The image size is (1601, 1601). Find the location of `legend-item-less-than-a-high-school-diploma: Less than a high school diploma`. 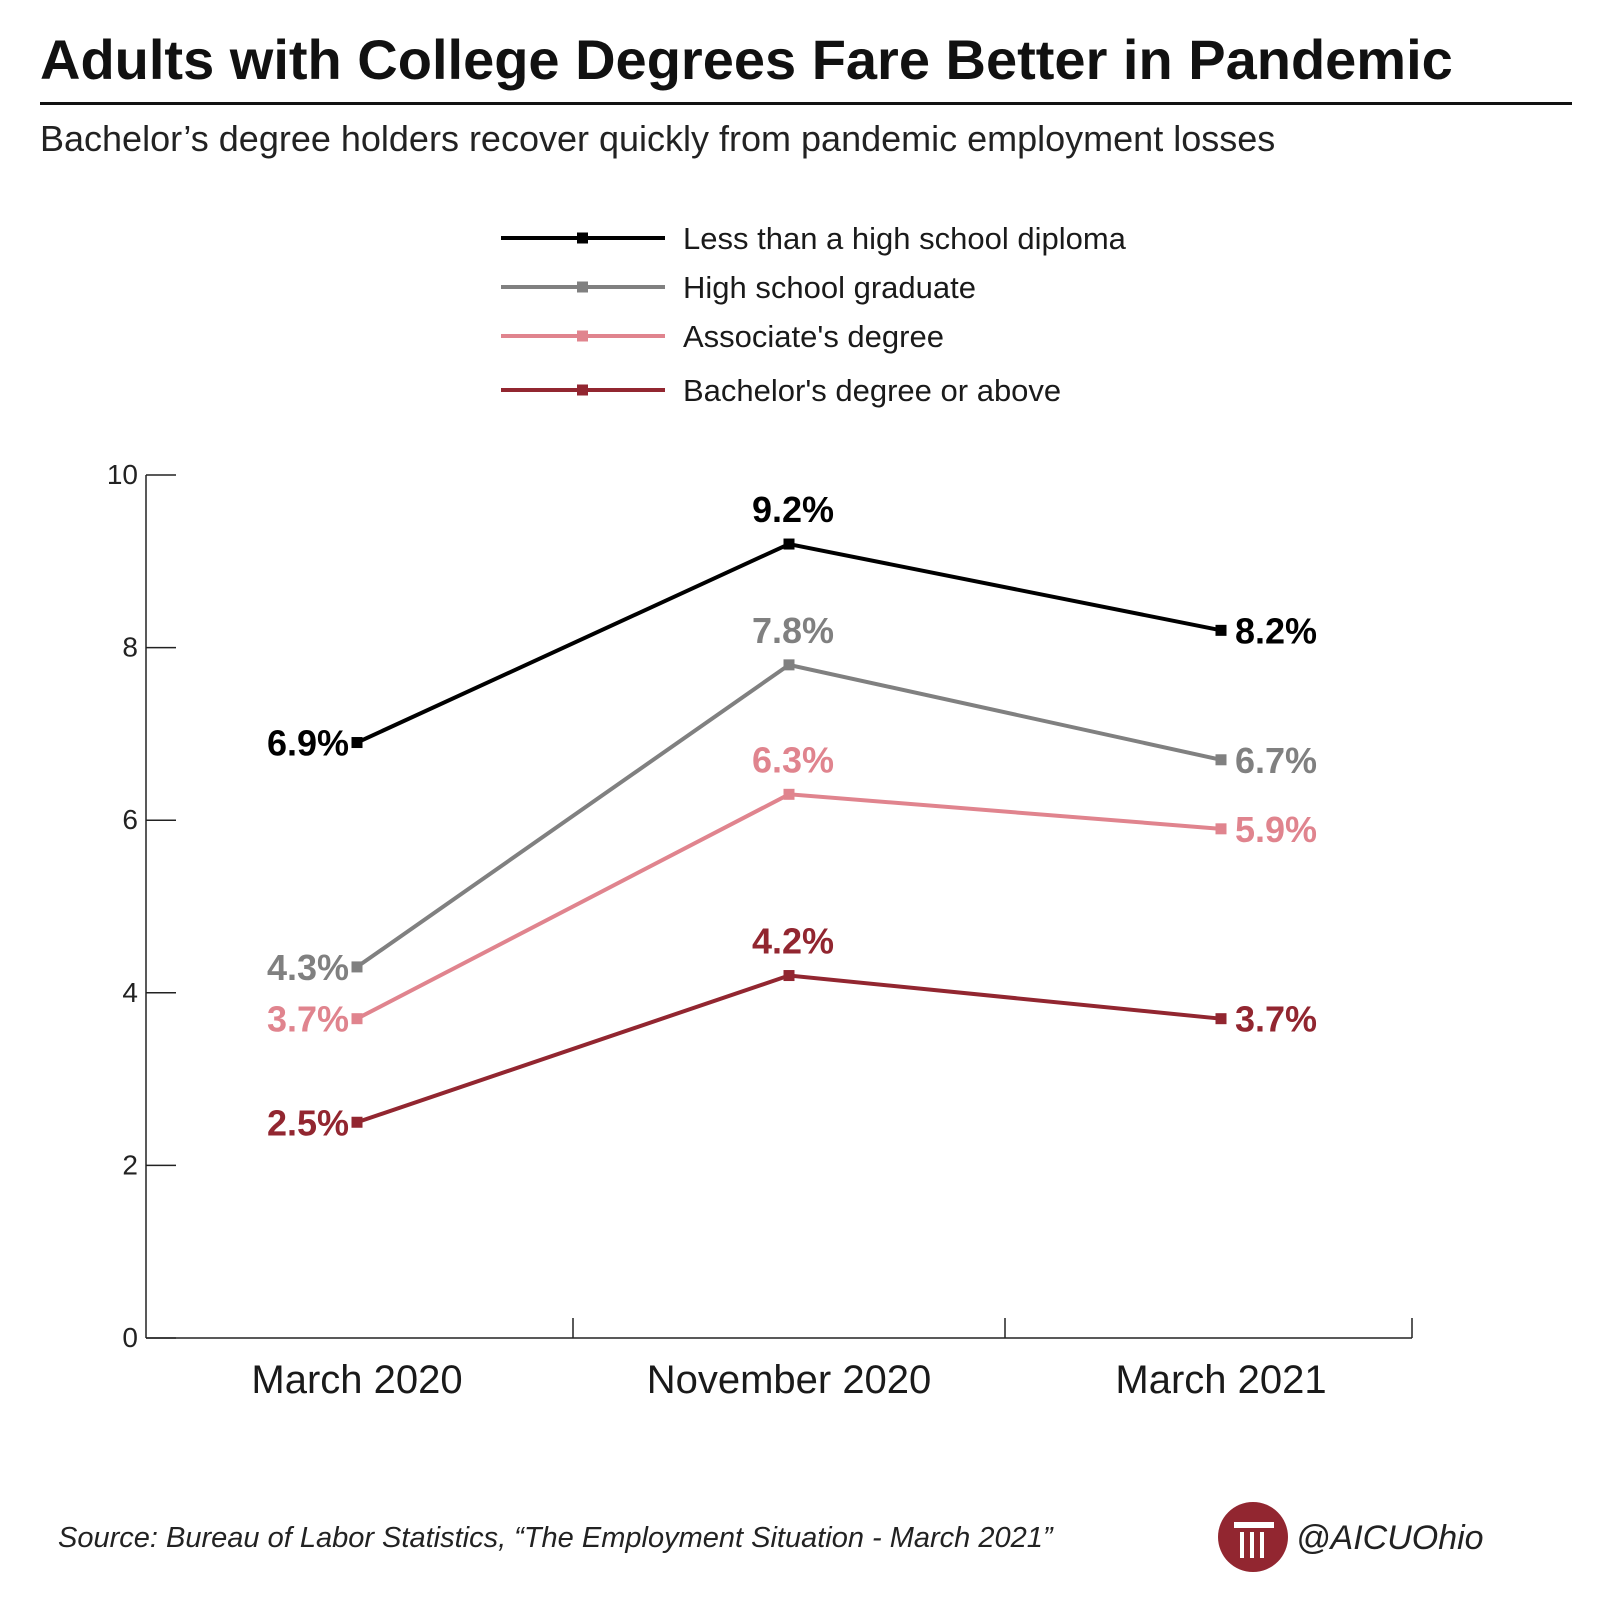

legend-item-less-than-a-high-school-diploma: Less than a high school diploma is located at coordinates (814, 238).